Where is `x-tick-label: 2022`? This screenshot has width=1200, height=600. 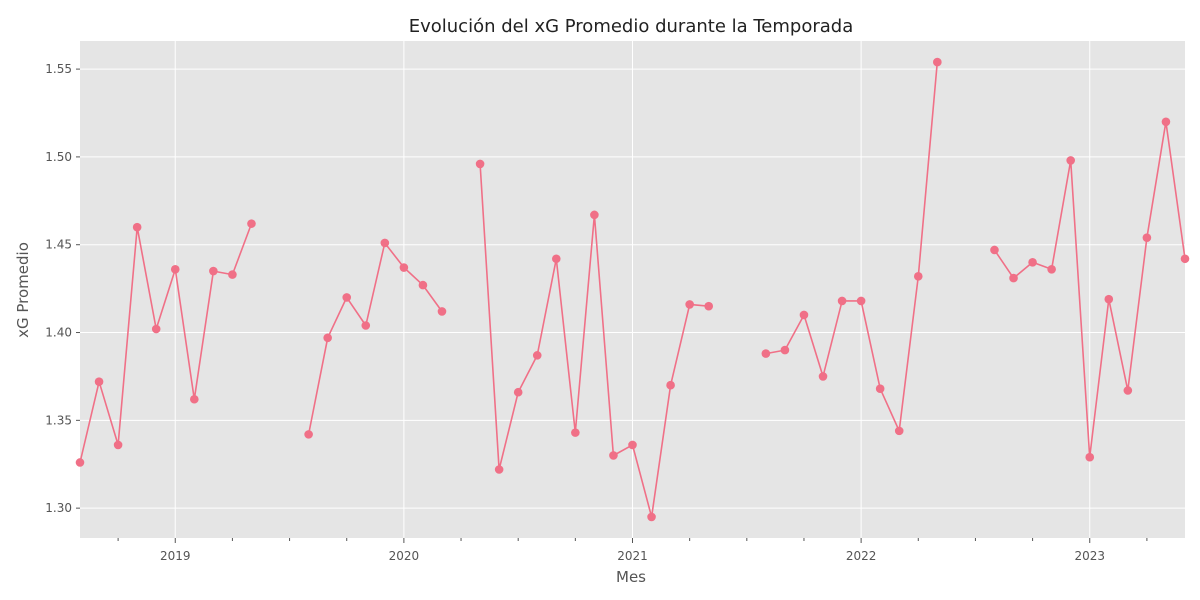 x-tick-label: 2022 is located at coordinates (861, 556).